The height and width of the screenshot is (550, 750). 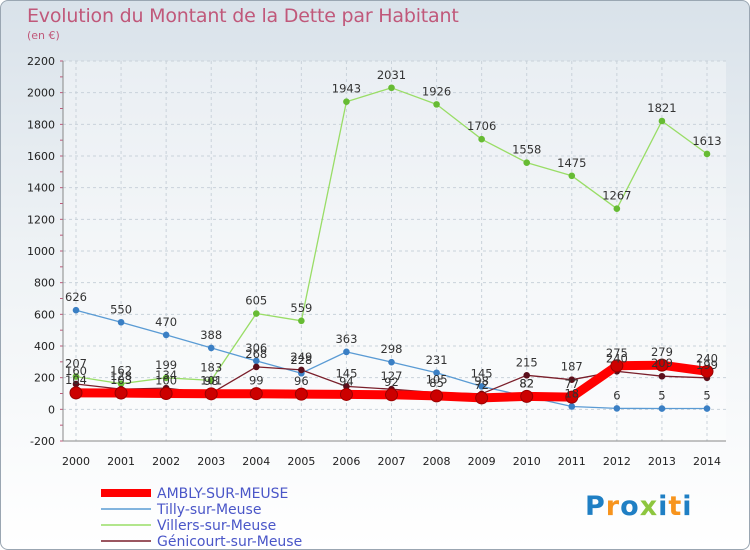 What do you see at coordinates (391, 382) in the screenshot?
I see `data-label: 92` at bounding box center [391, 382].